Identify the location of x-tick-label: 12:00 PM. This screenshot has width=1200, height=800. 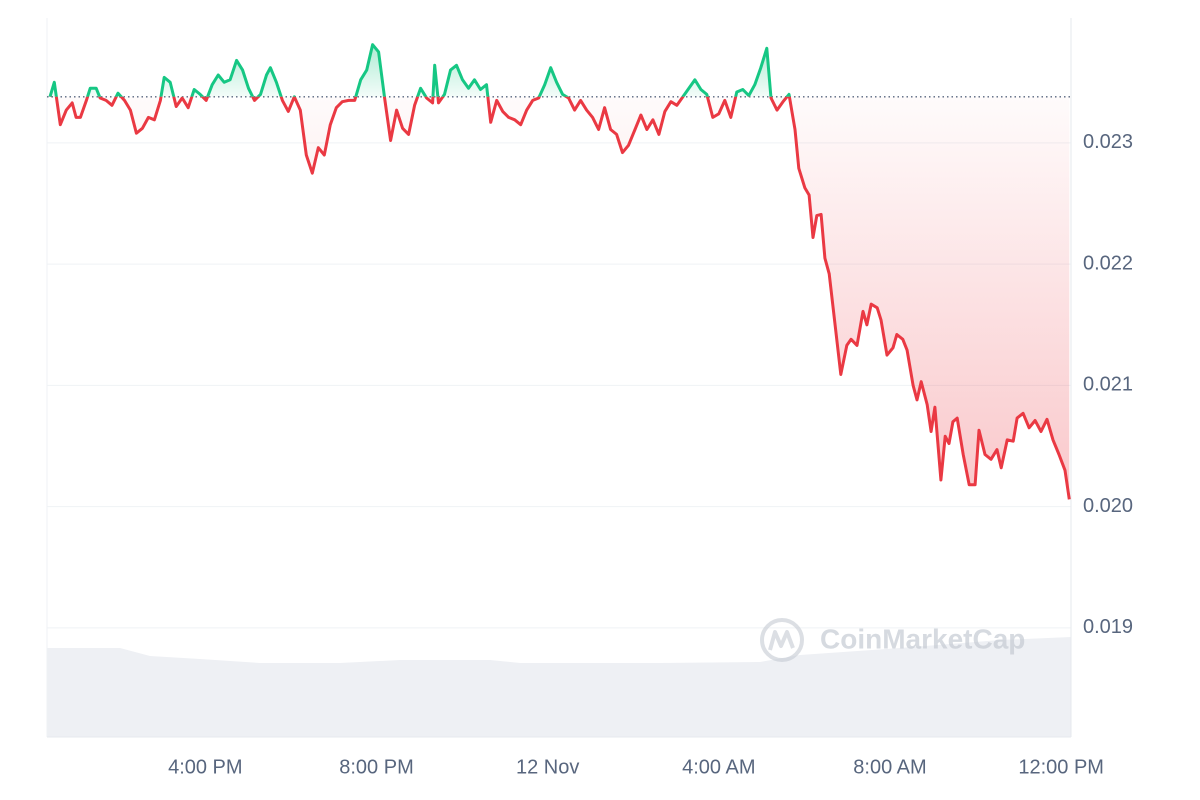
(1061, 767).